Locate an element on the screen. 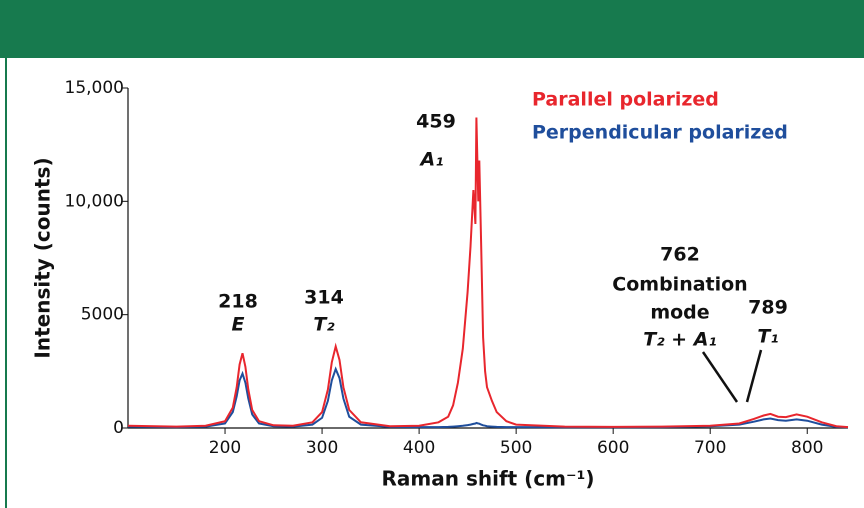 The width and height of the screenshot is (864, 508). series-line is located at coordinates (488, 397).